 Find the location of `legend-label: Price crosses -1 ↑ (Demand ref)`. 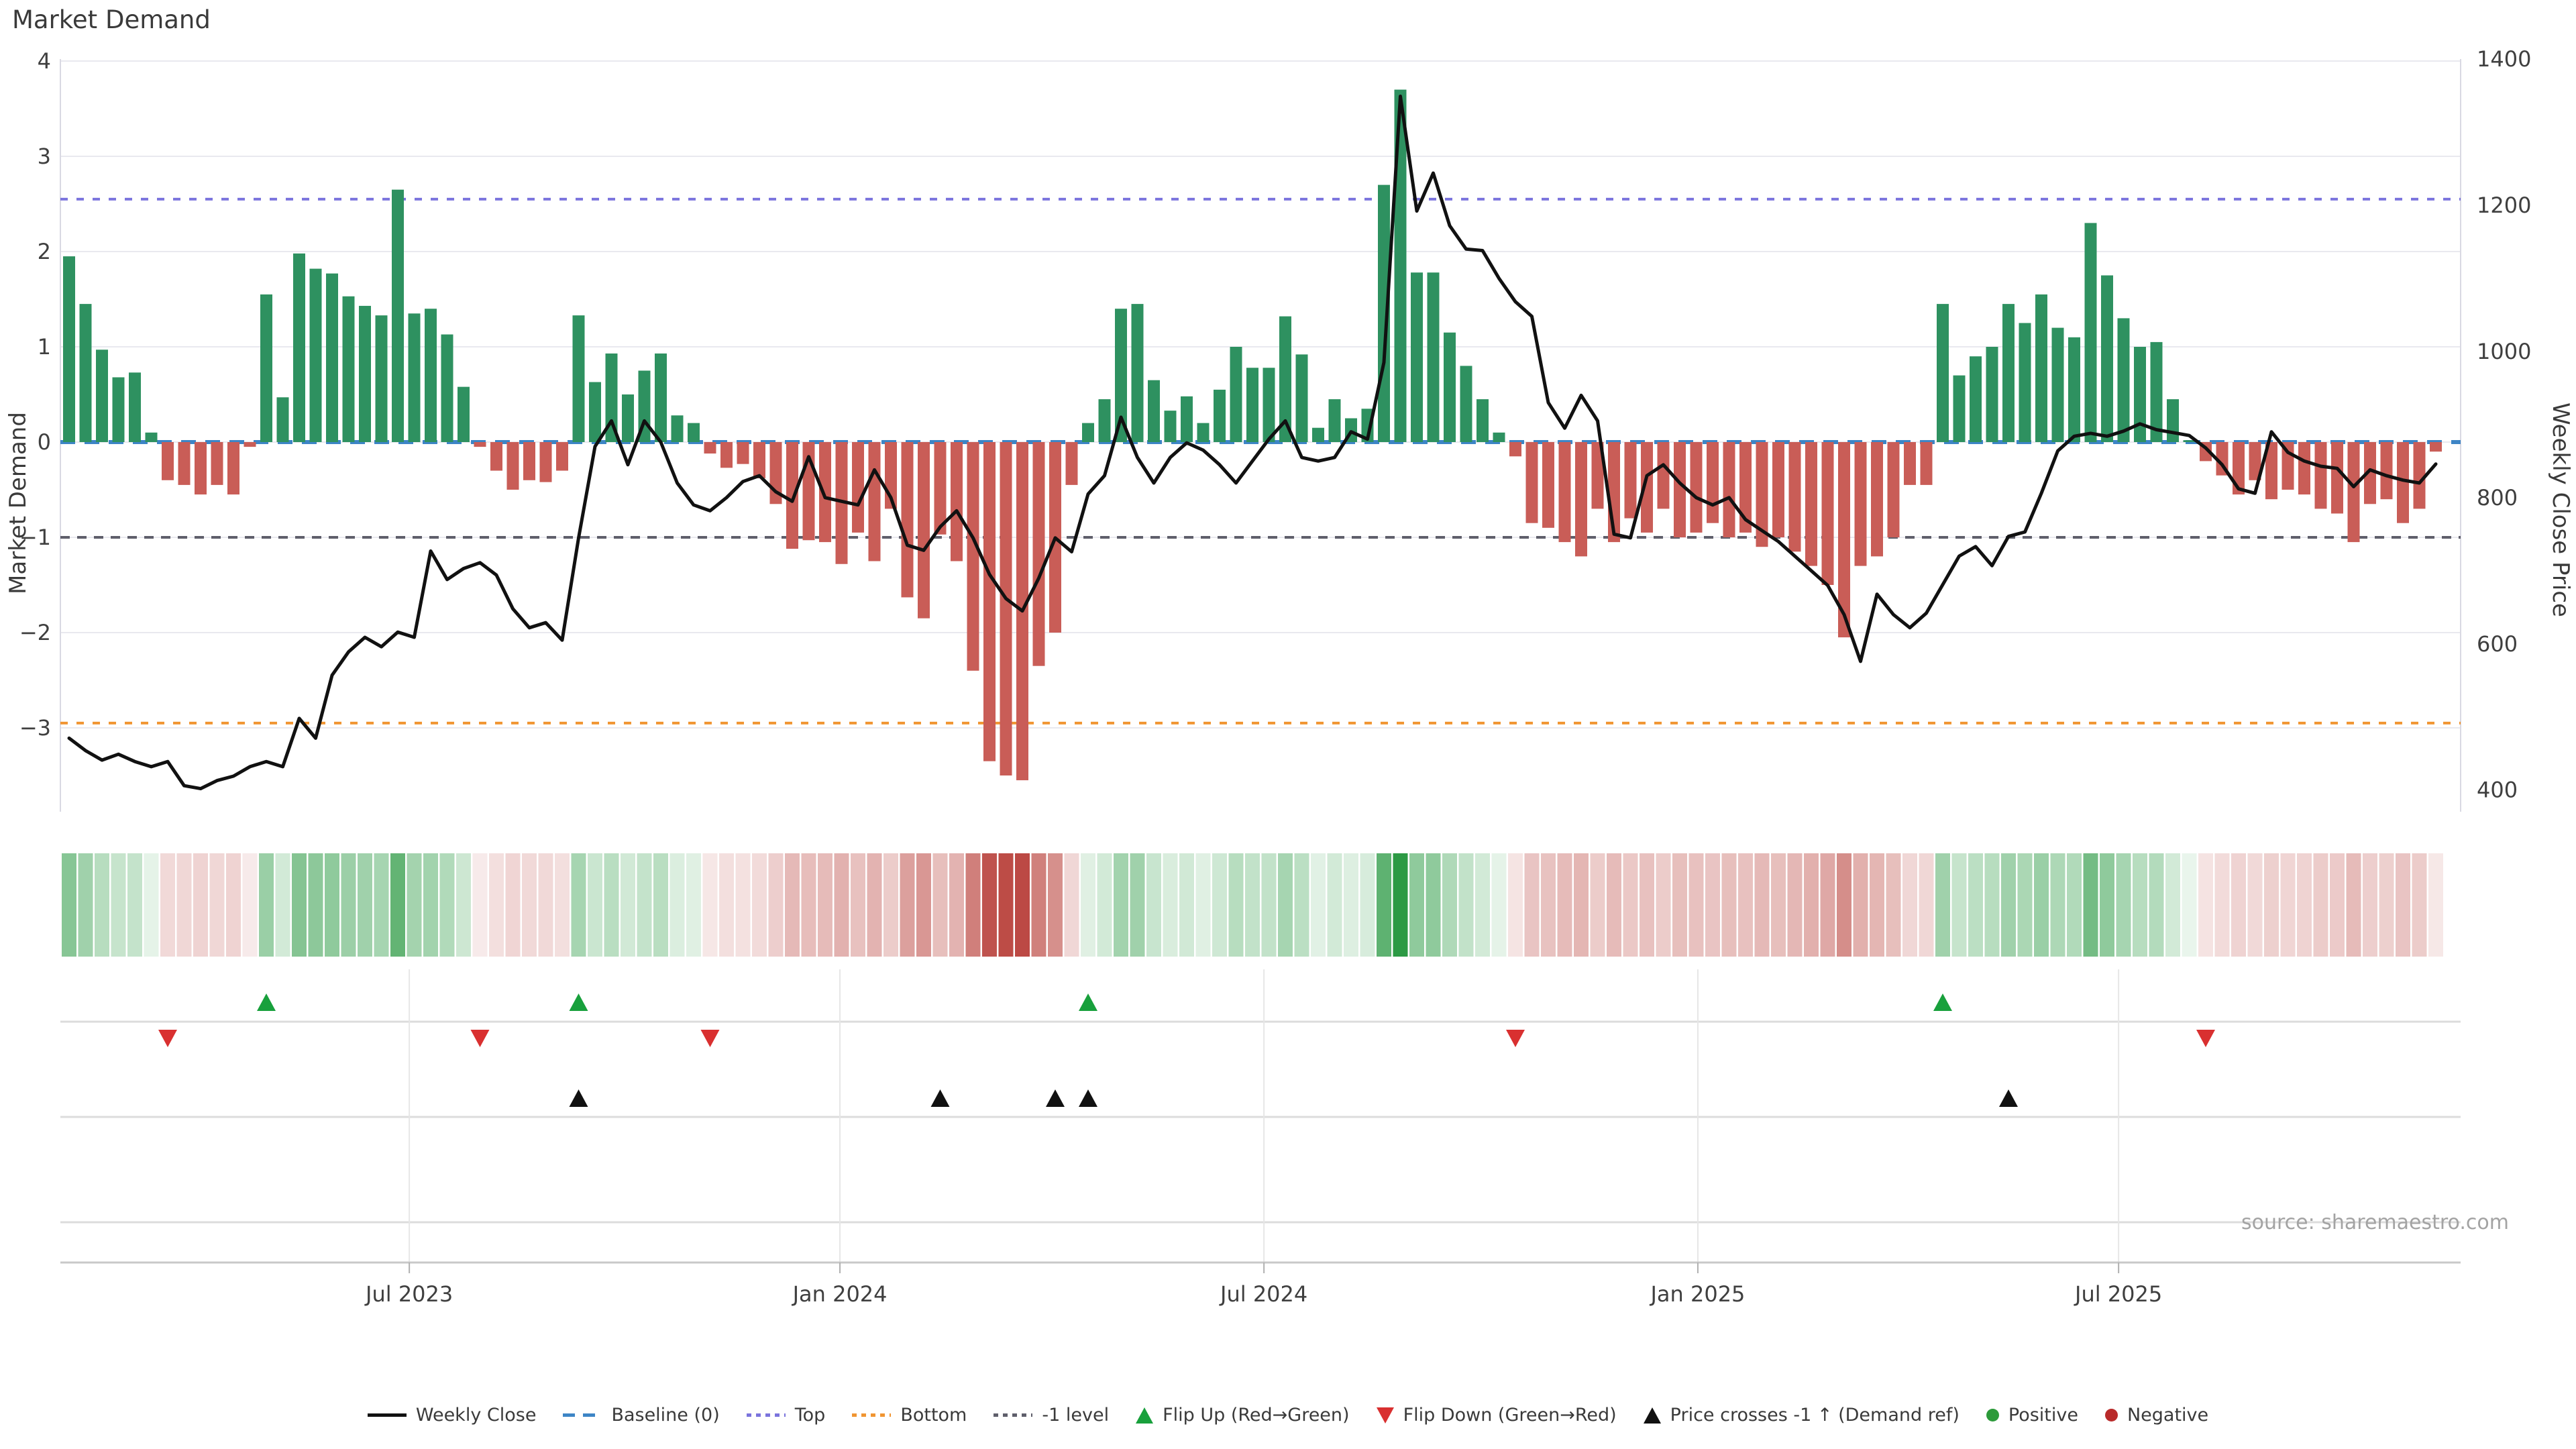

legend-label: Price crosses -1 ↑ (Demand ref) is located at coordinates (1815, 1415).